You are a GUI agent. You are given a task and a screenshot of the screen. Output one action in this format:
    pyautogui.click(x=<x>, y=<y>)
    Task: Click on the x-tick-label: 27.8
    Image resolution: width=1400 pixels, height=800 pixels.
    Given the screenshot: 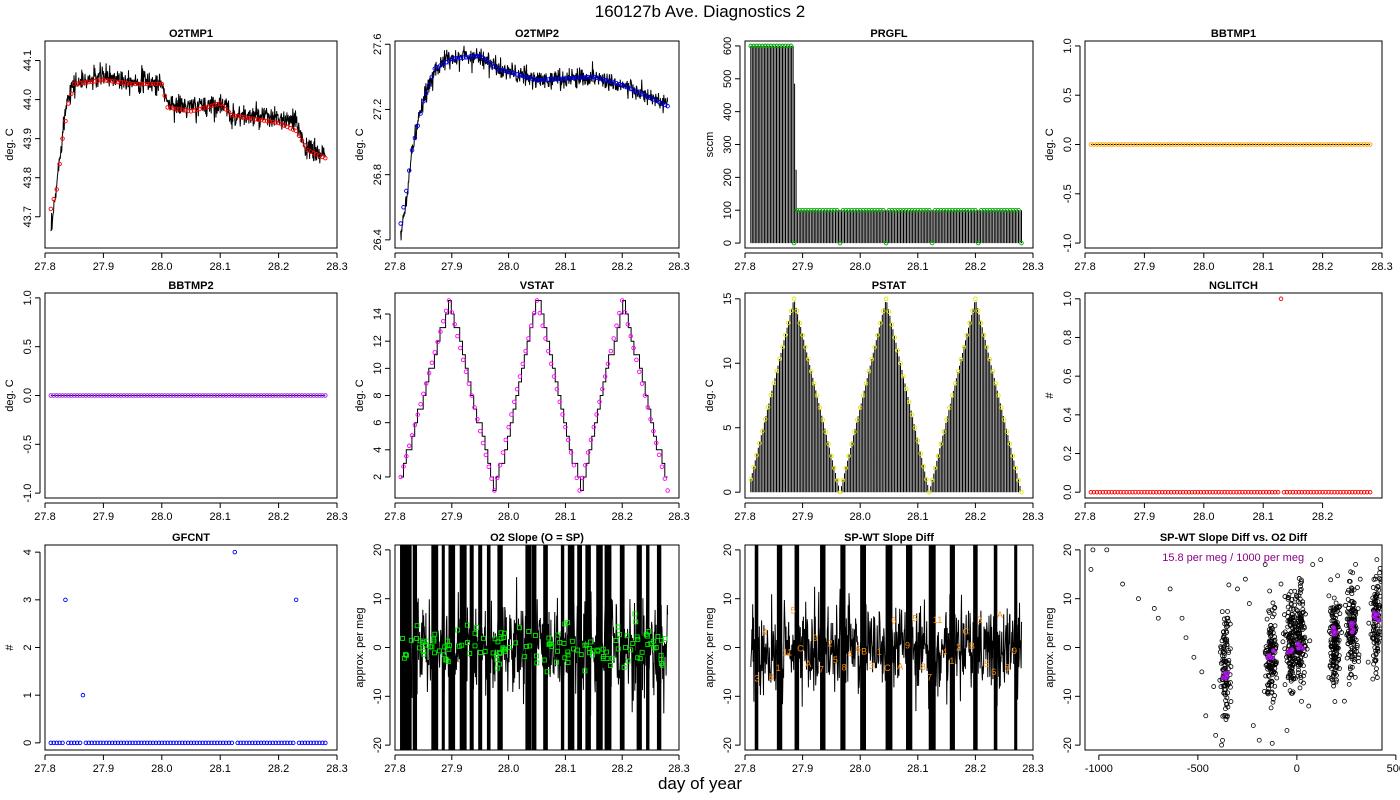 What is the action you would take?
    pyautogui.click(x=1084, y=267)
    